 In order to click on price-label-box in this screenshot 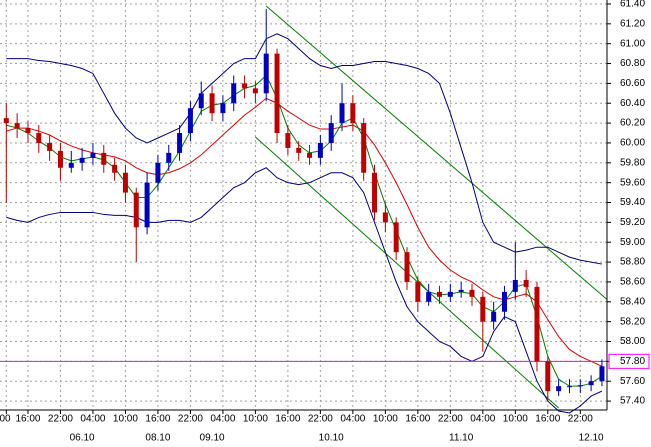, I will do `click(629, 361)`.